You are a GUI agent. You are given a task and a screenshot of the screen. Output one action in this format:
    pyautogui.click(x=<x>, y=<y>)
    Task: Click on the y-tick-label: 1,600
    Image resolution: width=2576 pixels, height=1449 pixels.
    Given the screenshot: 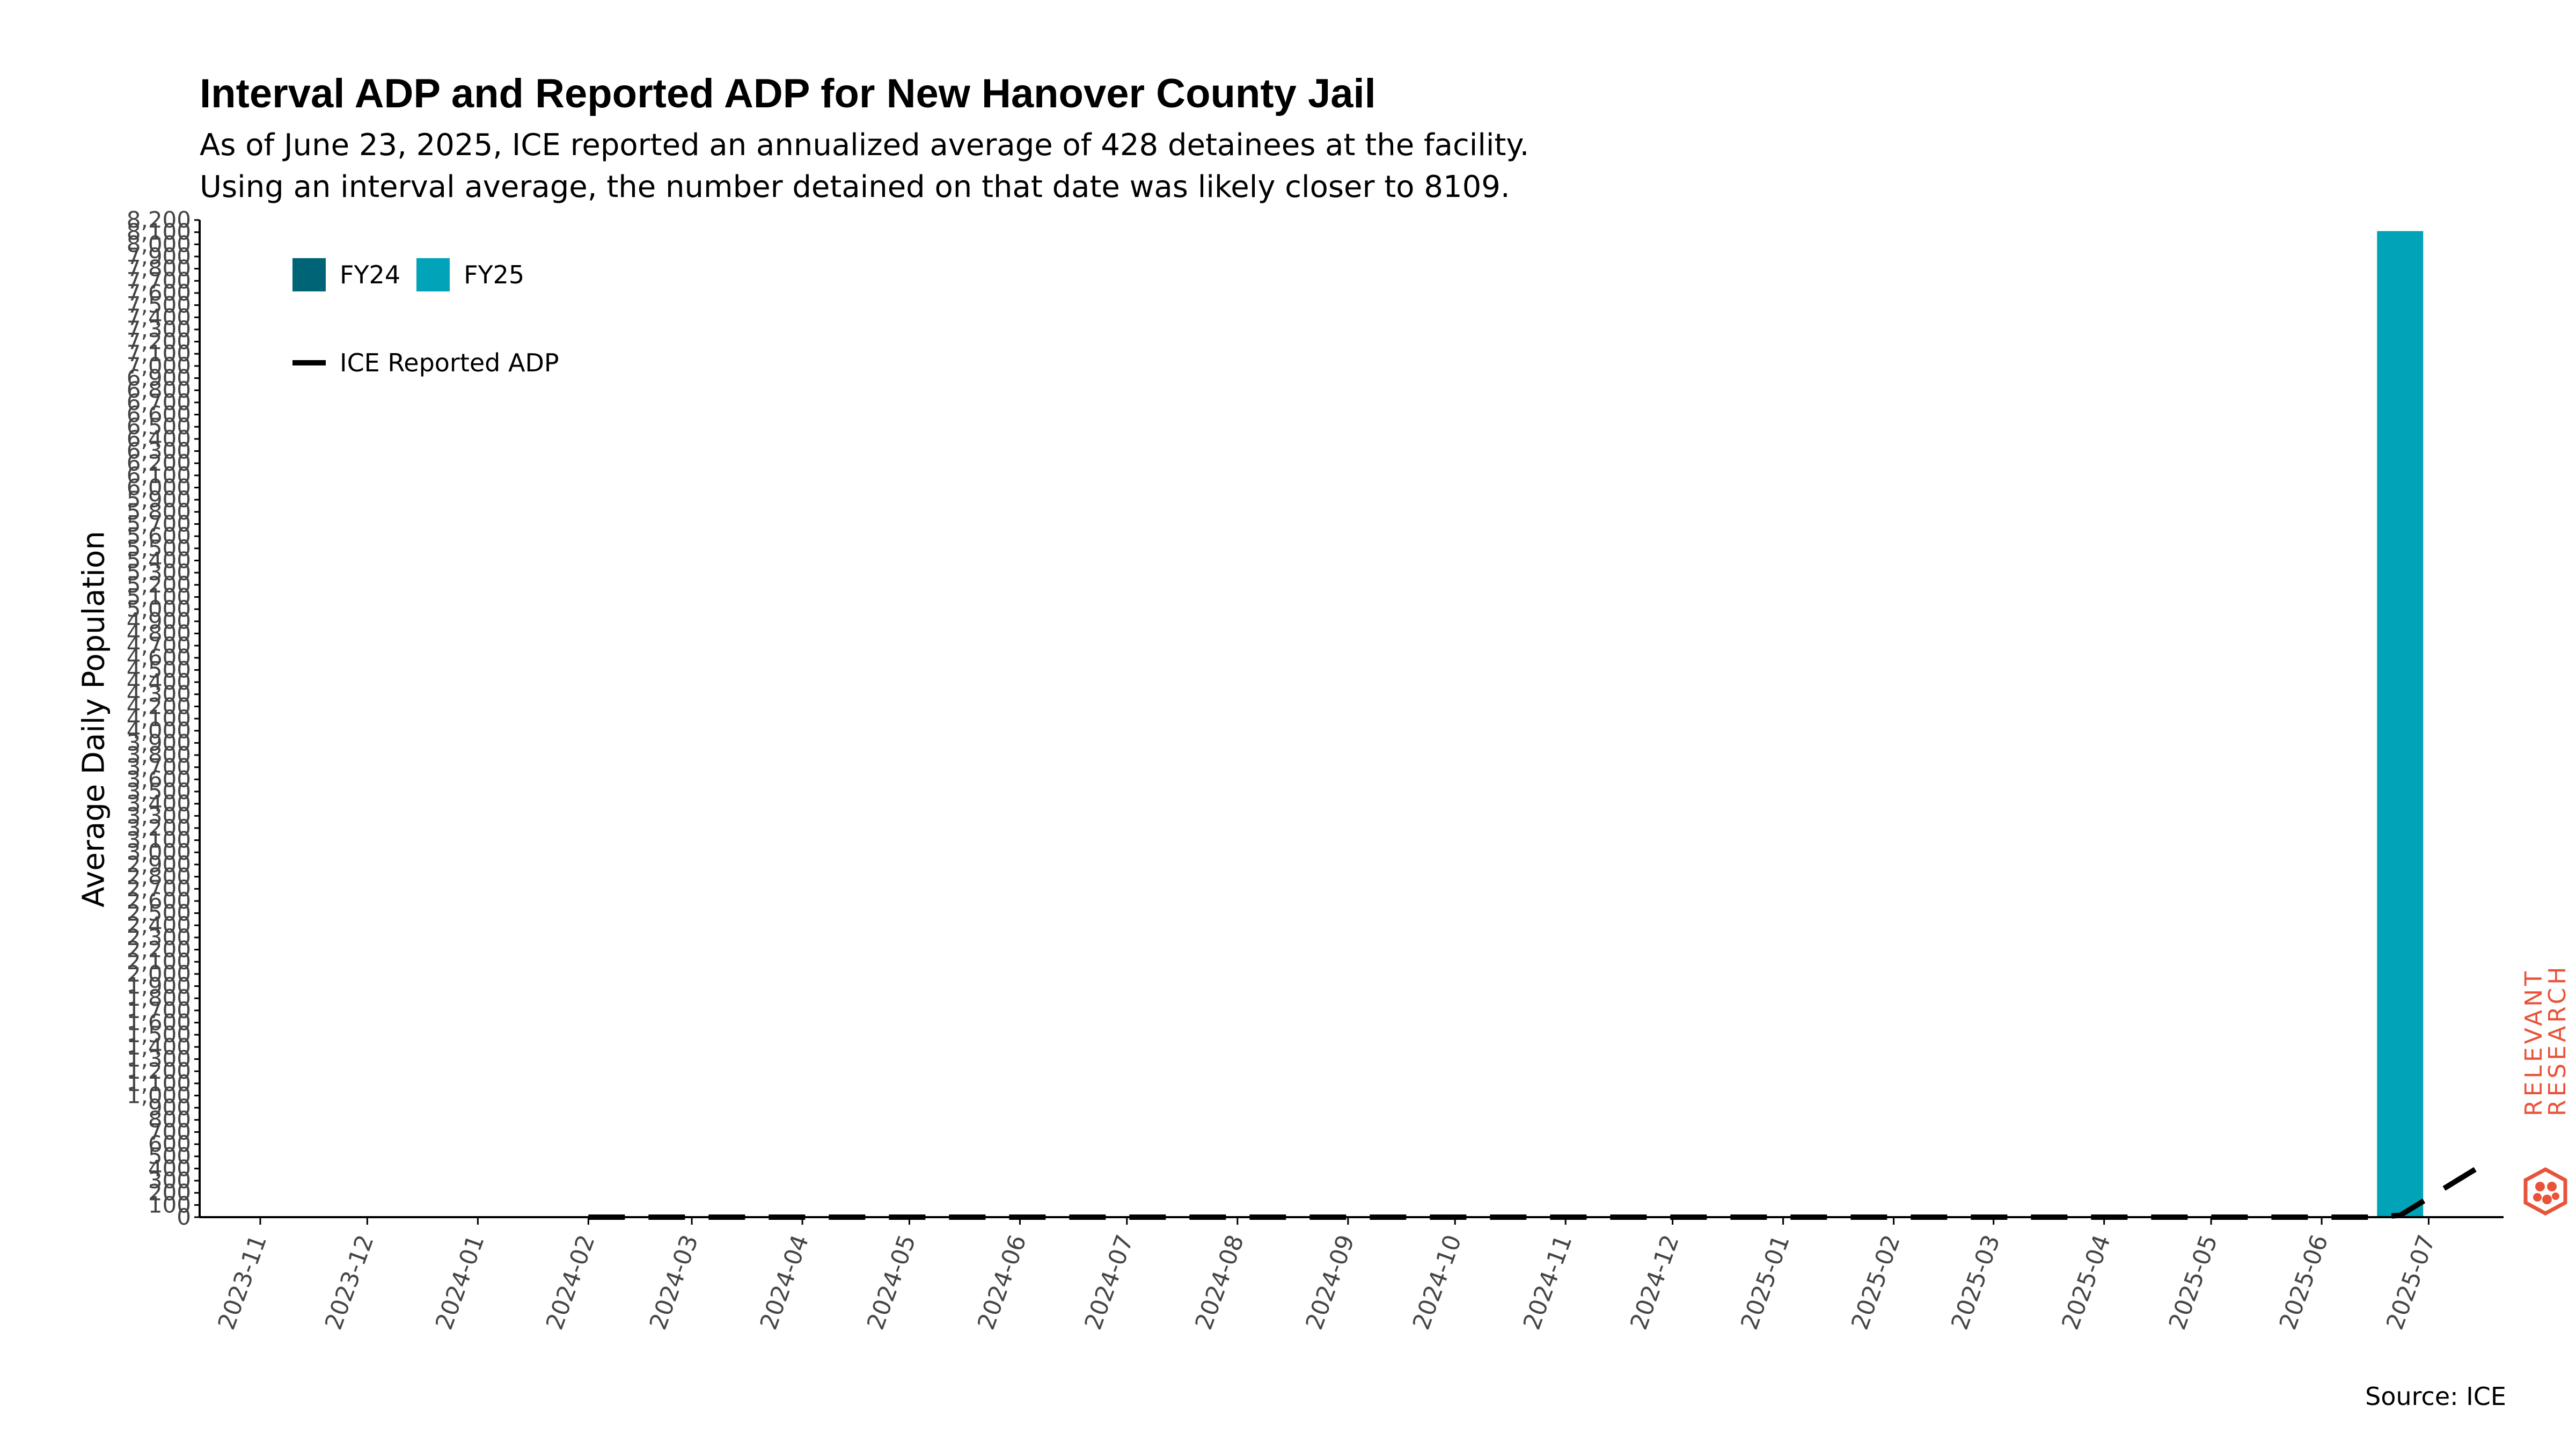 What is the action you would take?
    pyautogui.click(x=159, y=1022)
    